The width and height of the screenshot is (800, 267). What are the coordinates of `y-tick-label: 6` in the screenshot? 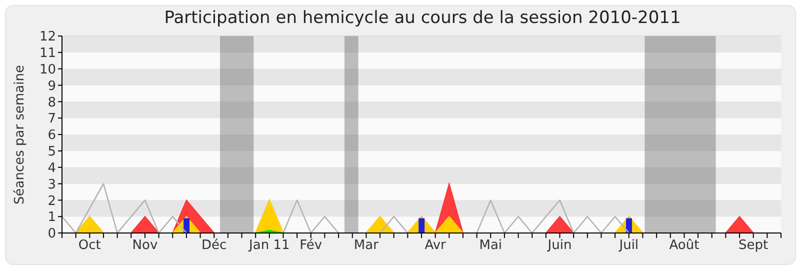 It's located at (52, 136).